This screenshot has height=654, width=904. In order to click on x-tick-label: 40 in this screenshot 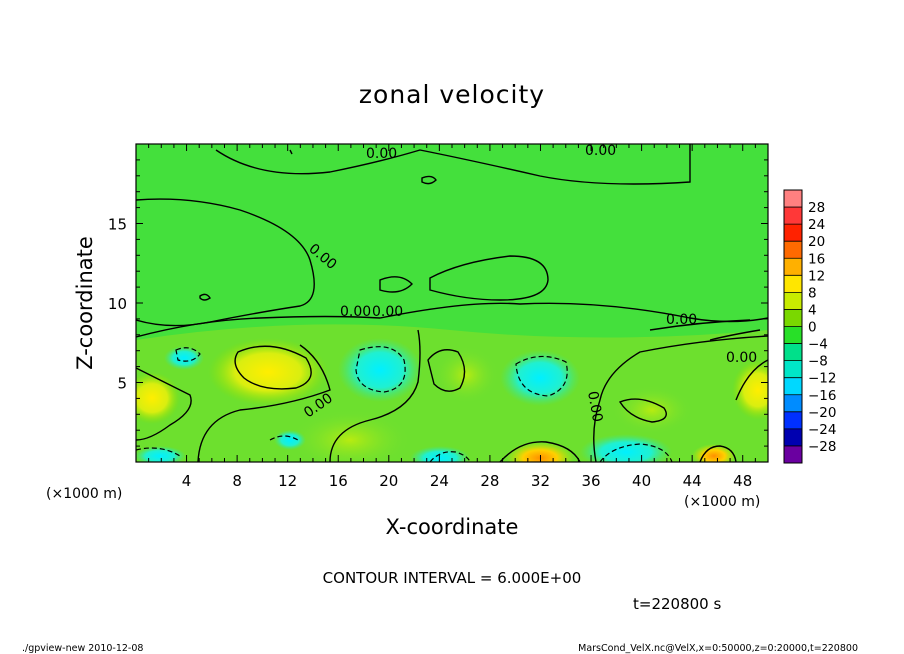, I will do `click(641, 481)`.